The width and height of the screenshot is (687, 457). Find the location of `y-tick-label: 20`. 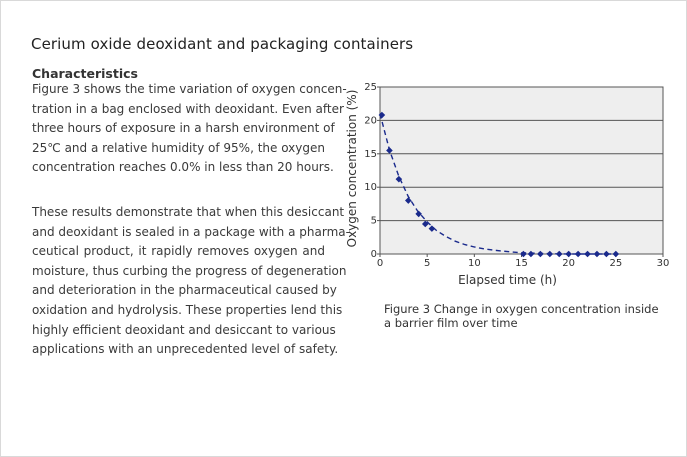

y-tick-label: 20 is located at coordinates (370, 120).